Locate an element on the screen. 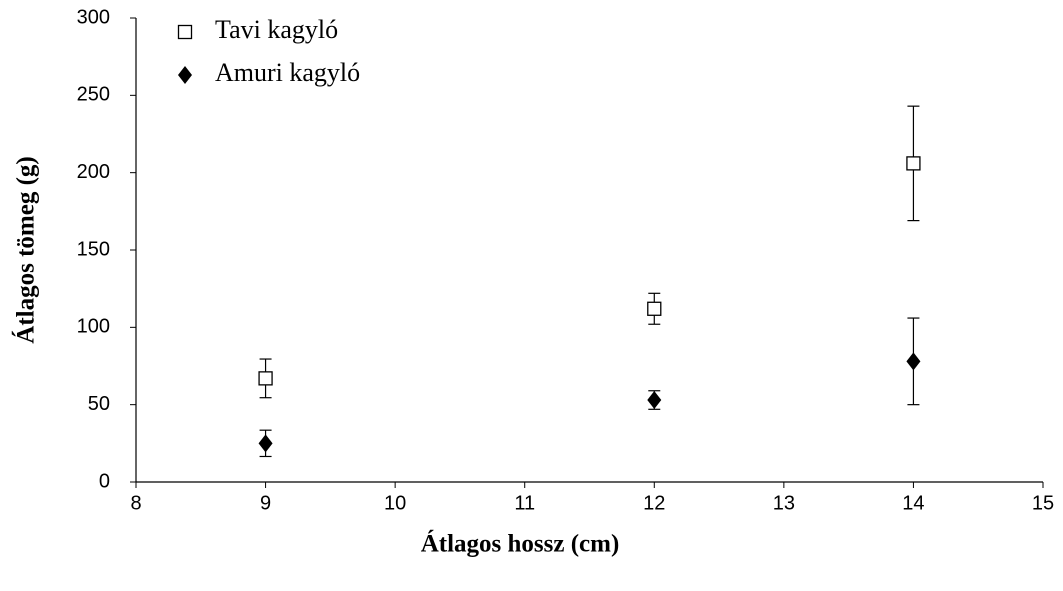 Image resolution: width=1063 pixels, height=591 pixels. x-tick-label: 11 is located at coordinates (524, 503).